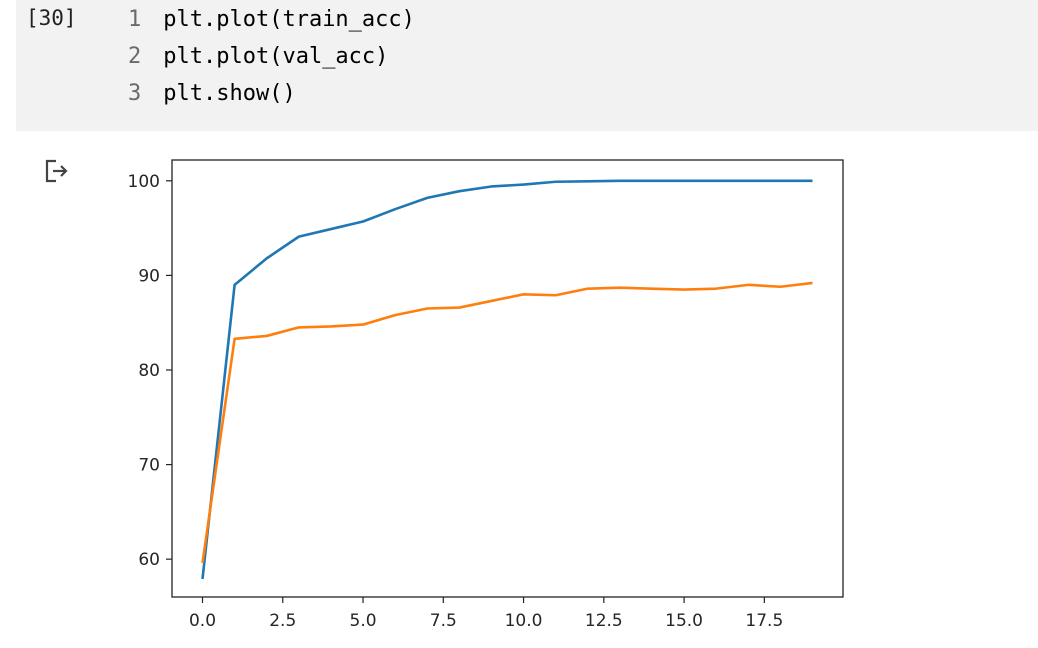 The image size is (1038, 648). I want to click on y-tick-label: 90, so click(149, 276).